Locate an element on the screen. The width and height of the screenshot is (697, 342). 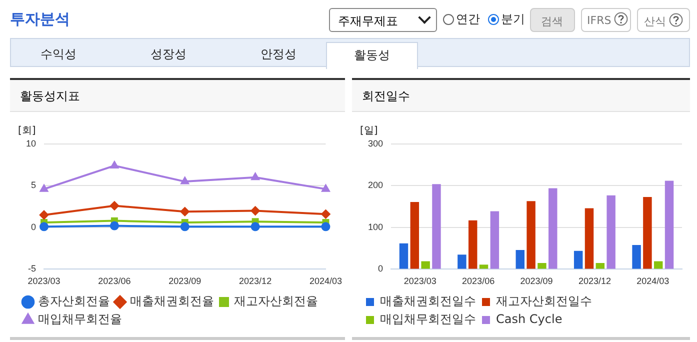
text: 검색 is located at coordinates (552, 20).